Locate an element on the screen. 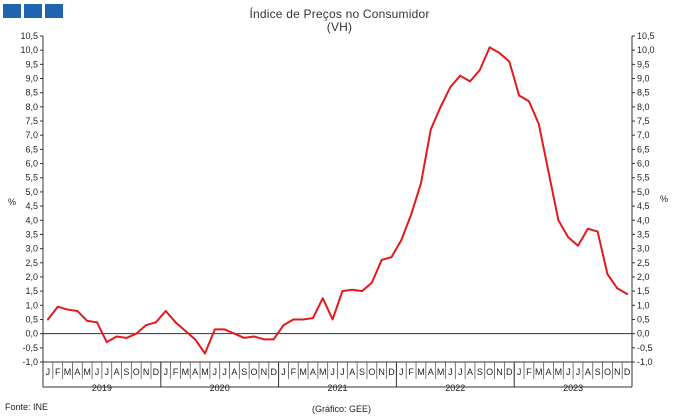 Image resolution: width=679 pixels, height=418 pixels. y-tick-label-right: 9,0 is located at coordinates (643, 79).